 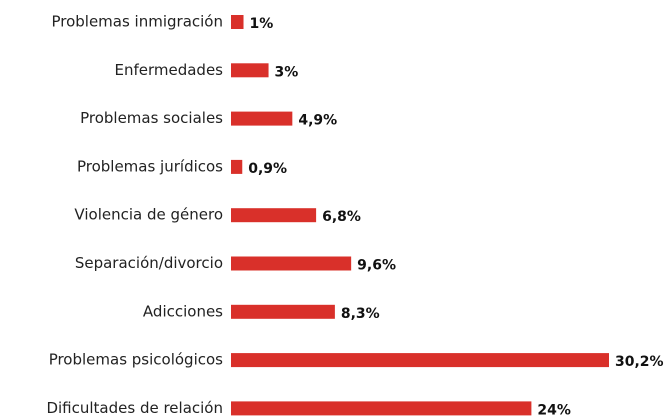 What do you see at coordinates (150, 166) in the screenshot?
I see `category-label: Problemas jurídicos` at bounding box center [150, 166].